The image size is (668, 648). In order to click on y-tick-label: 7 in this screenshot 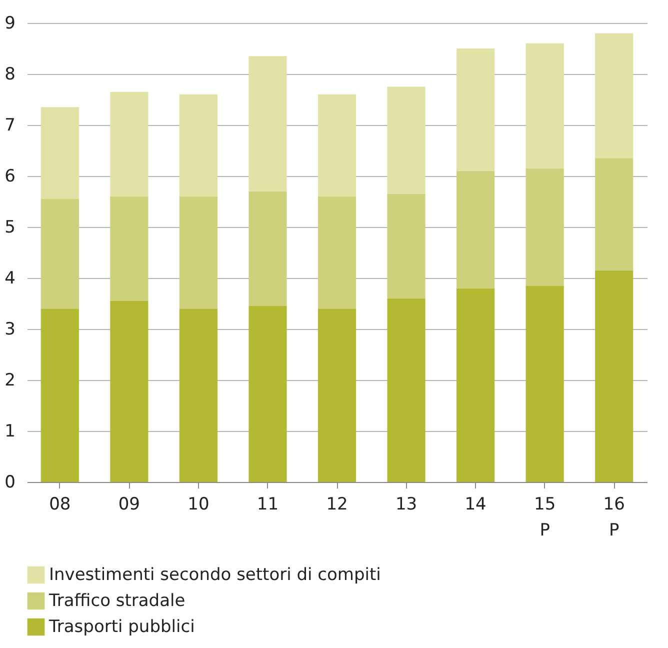, I will do `click(10, 126)`.